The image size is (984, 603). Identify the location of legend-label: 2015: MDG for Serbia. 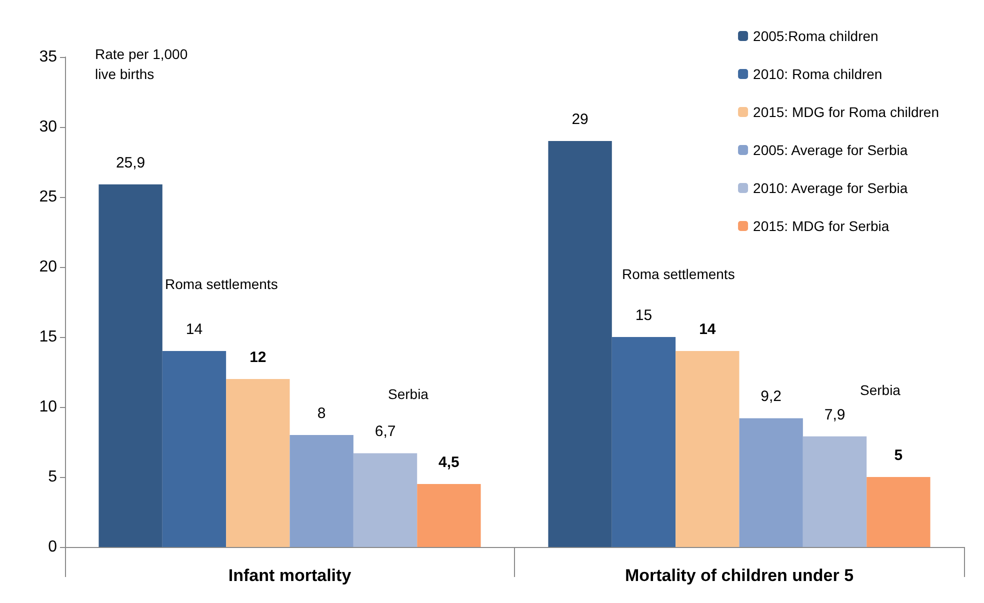
(821, 226).